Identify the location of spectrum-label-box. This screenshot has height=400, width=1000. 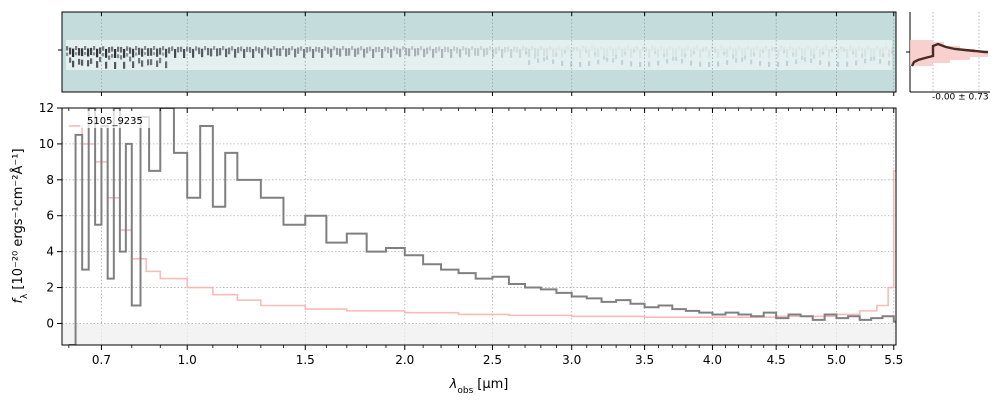
(117, 119).